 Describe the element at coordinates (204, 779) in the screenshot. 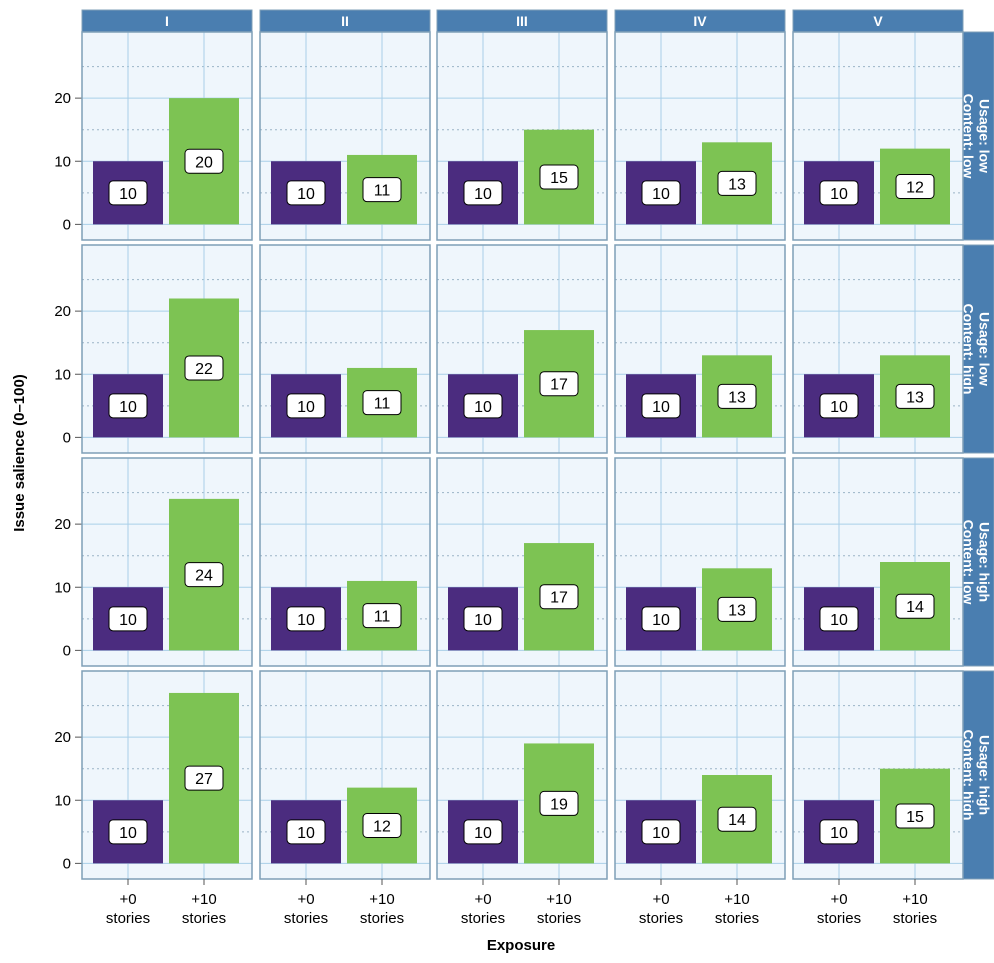

I see `data-label: 27` at that location.